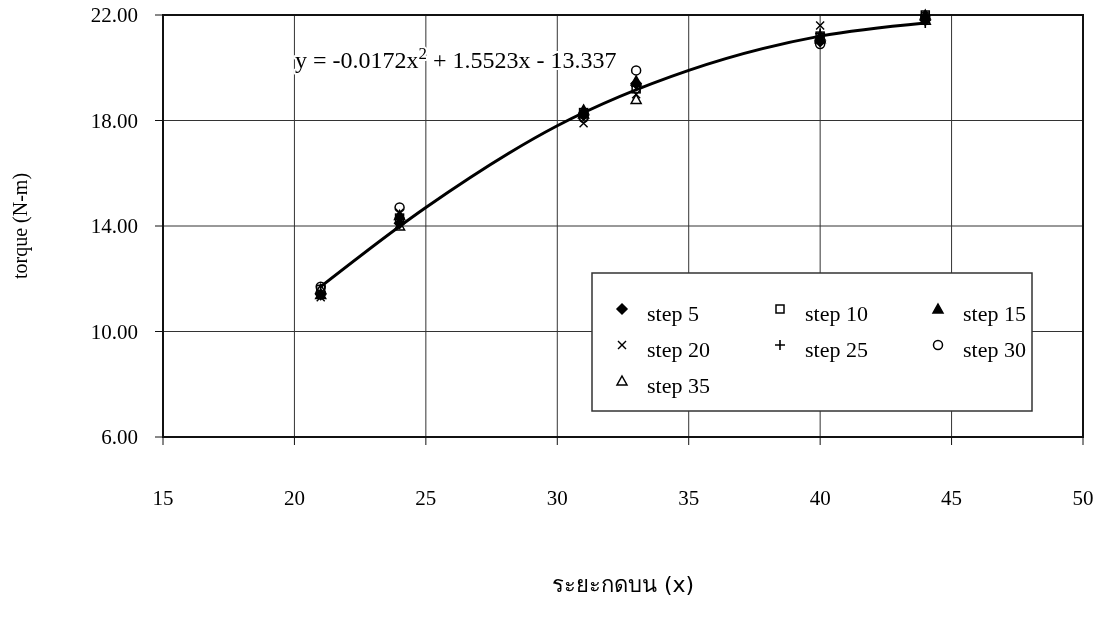  I want to click on x-tick-label: 25, so click(426, 498).